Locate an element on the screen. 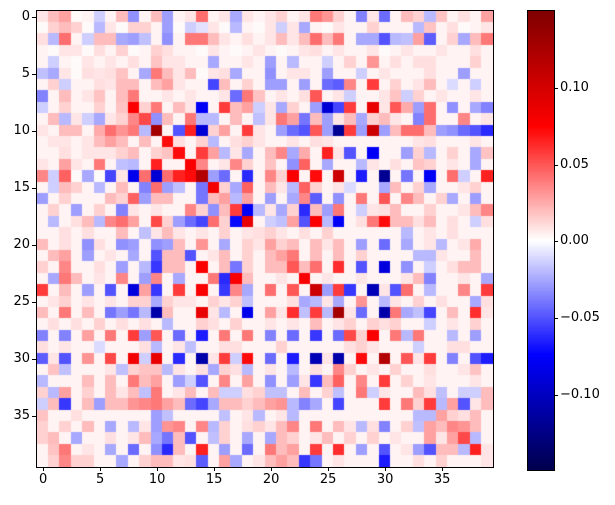 The image size is (615, 505). colorbar is located at coordinates (541, 240).